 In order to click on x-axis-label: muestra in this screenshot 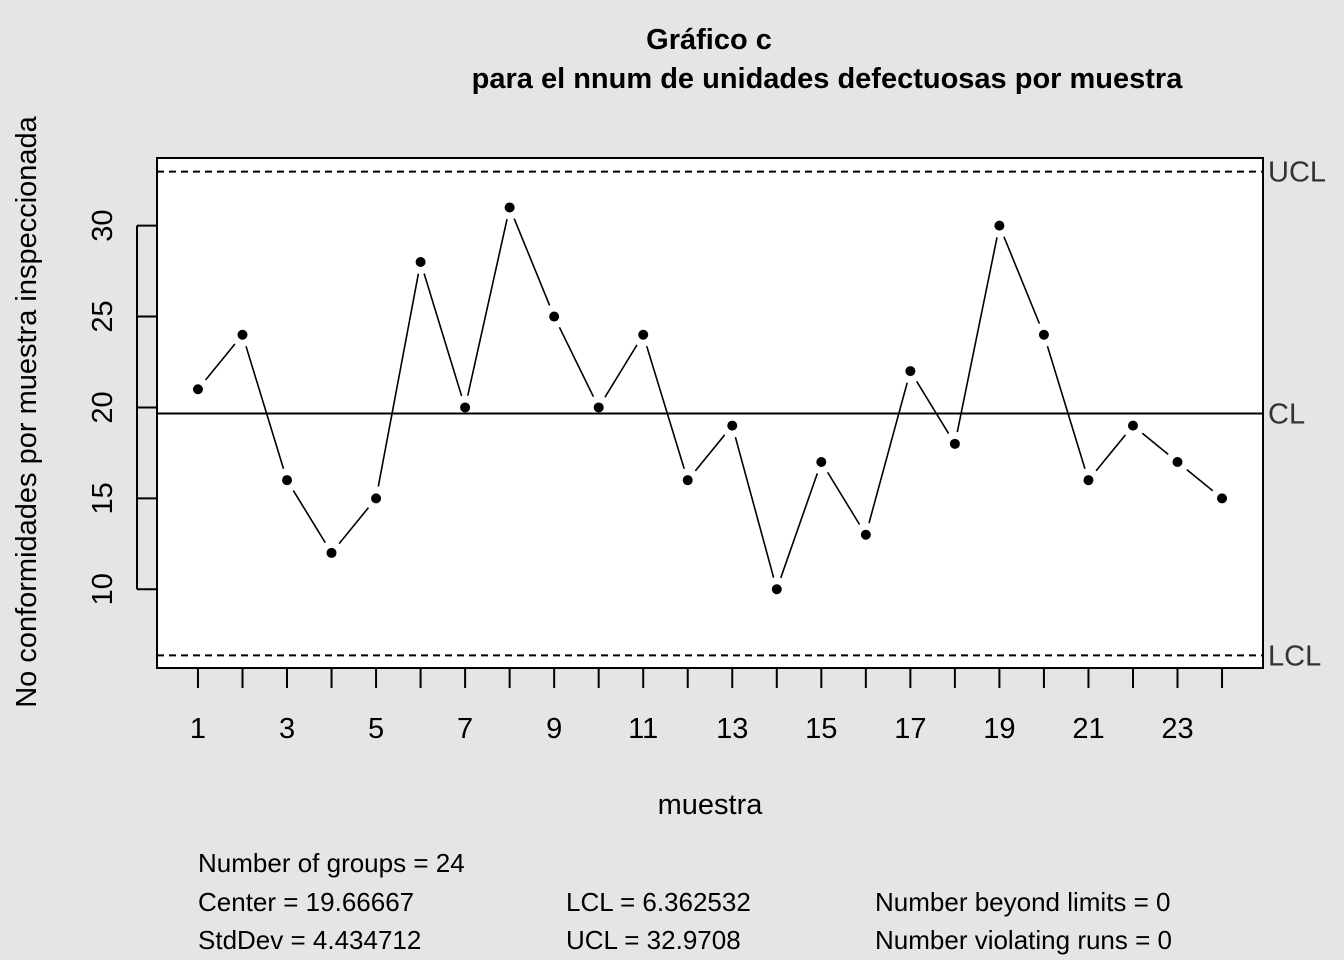, I will do `click(711, 805)`.